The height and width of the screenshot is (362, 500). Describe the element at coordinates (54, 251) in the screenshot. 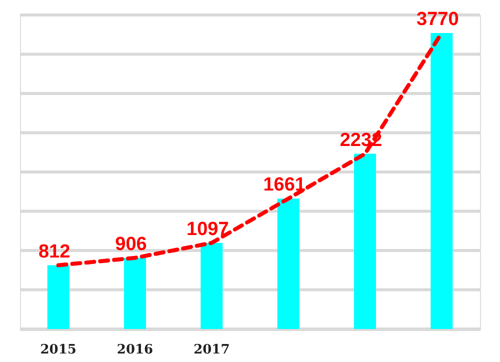

I see `data-label: 812` at that location.